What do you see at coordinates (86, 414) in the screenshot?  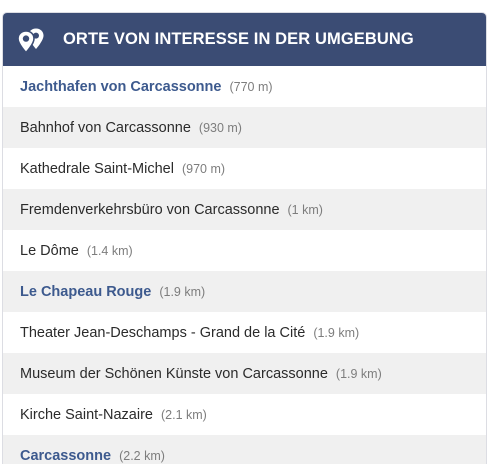 I see `poi-name: Kirche Saint-Nazaire` at bounding box center [86, 414].